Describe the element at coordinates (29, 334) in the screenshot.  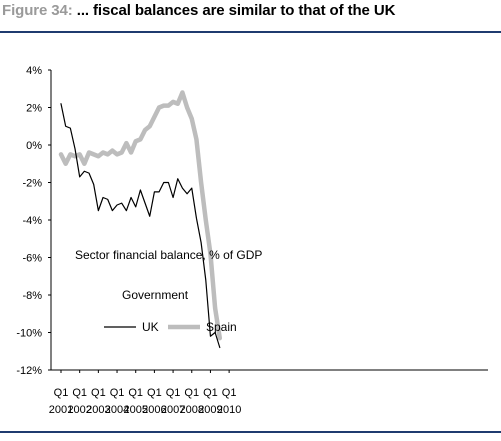
I see `y-tick-label: -10%` at that location.